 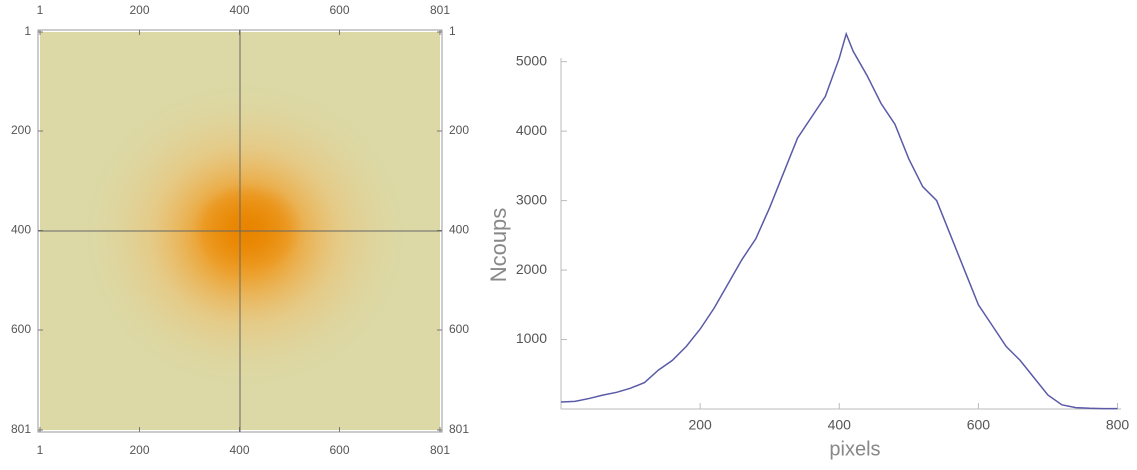 I want to click on y-tick-label: 5000, so click(x=531, y=60).